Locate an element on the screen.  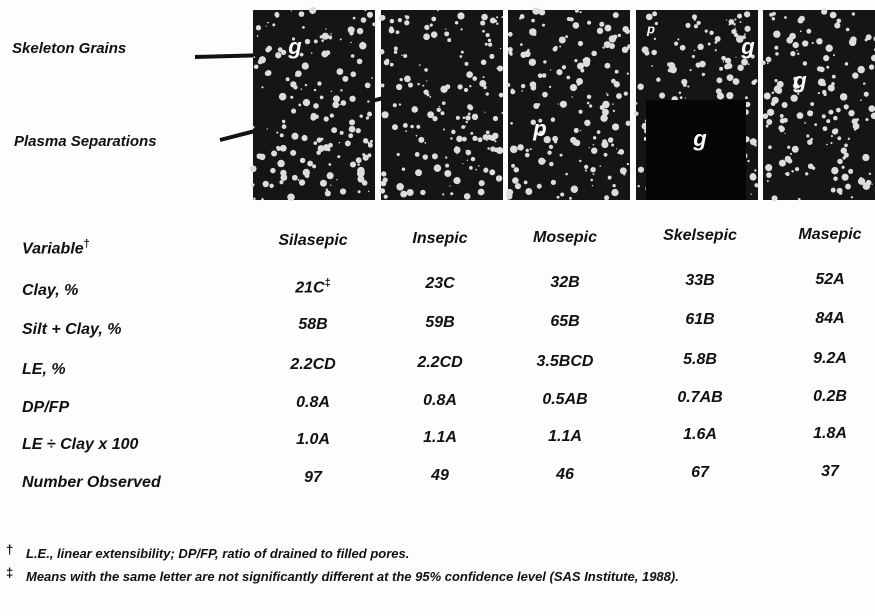
cell-text: 61B is located at coordinates (700, 319).